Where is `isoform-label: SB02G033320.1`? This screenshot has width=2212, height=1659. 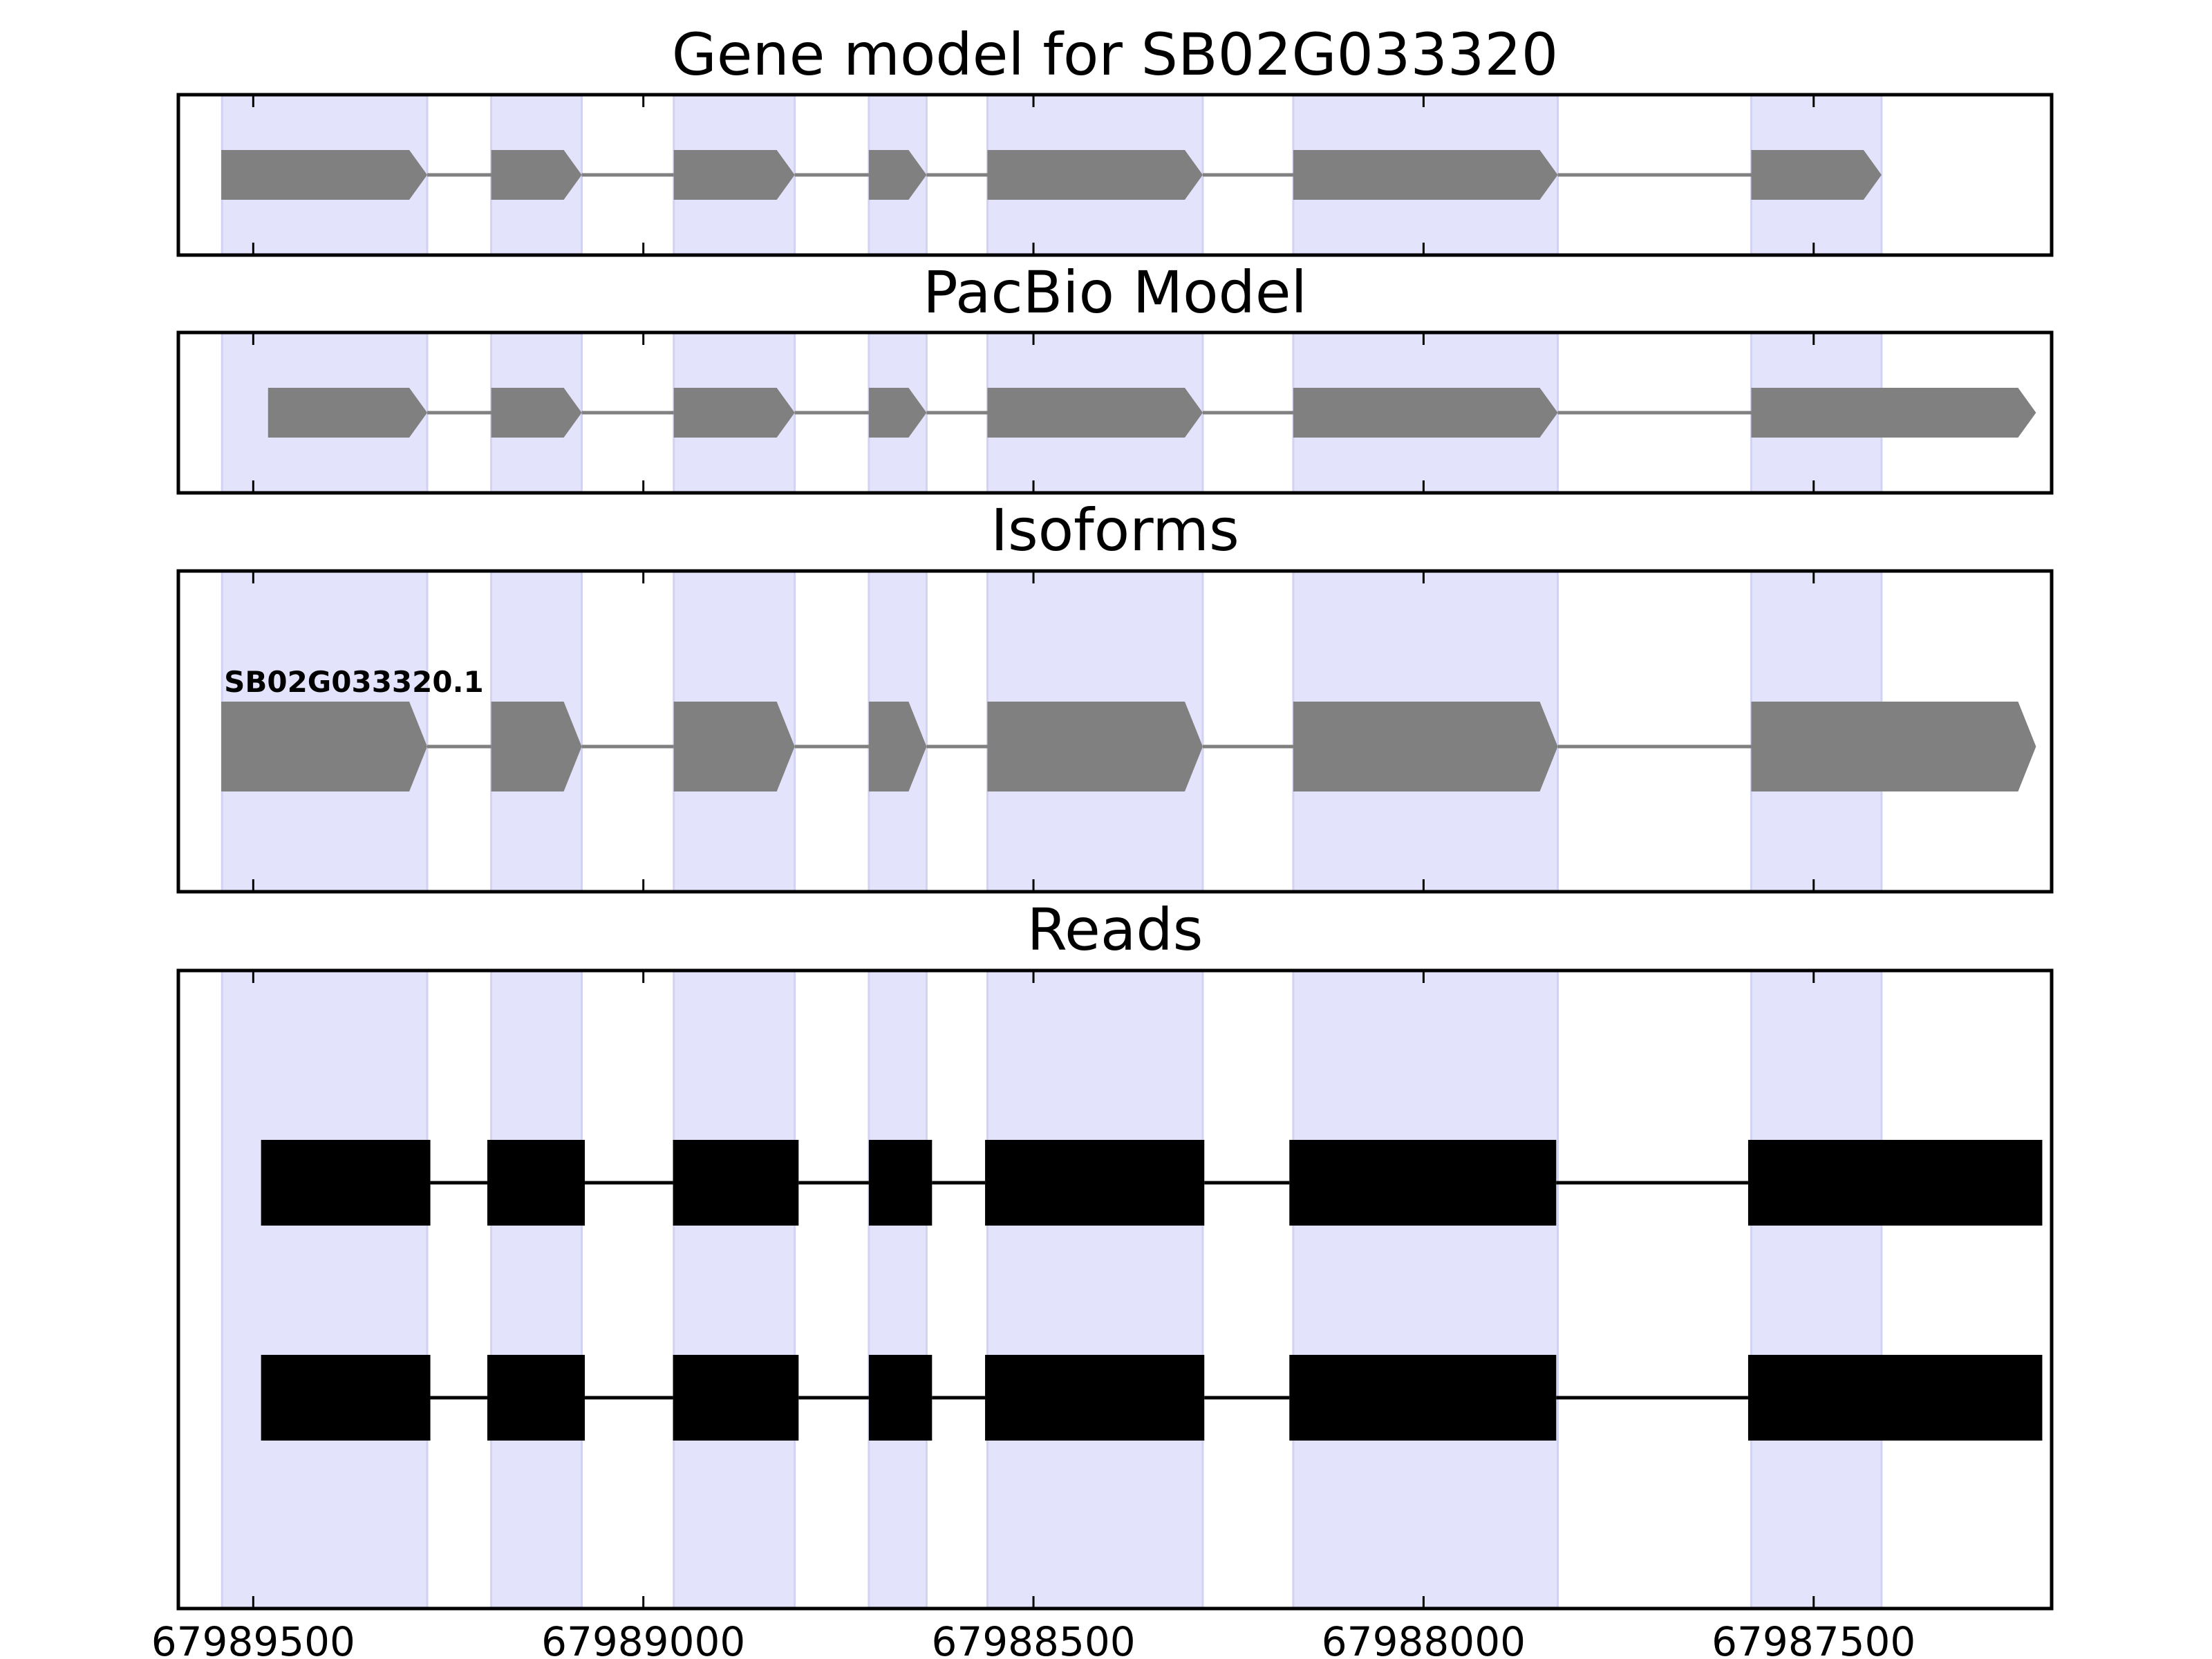
isoform-label: SB02G033320.1 is located at coordinates (354, 682).